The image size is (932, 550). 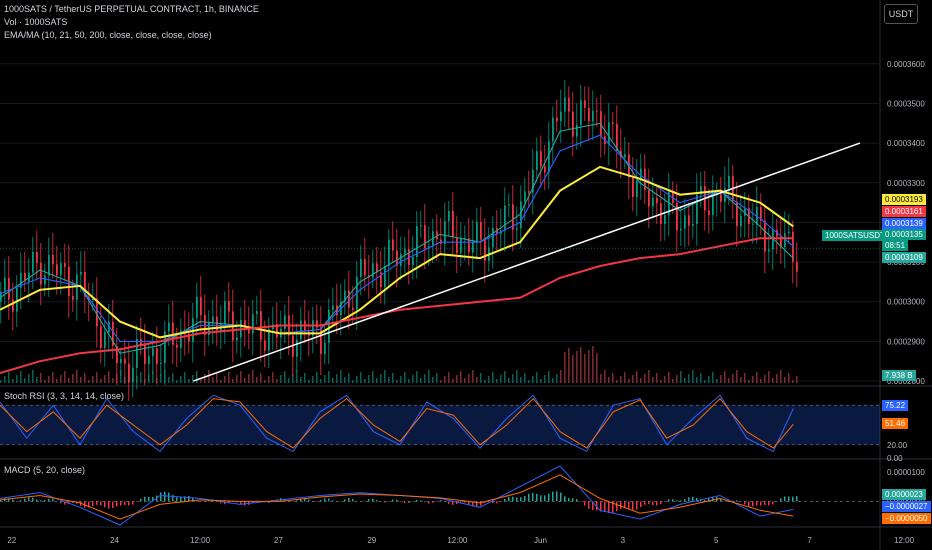 What do you see at coordinates (897, 445) in the screenshot?
I see `stoch-tick-label: 20.00` at bounding box center [897, 445].